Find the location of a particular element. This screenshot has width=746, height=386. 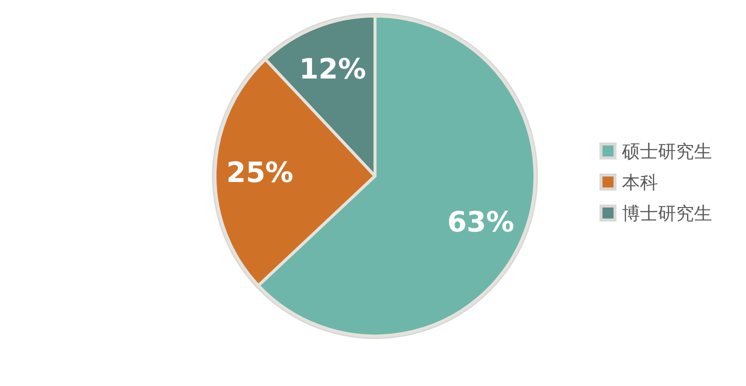

data-label: 63% is located at coordinates (480, 222).